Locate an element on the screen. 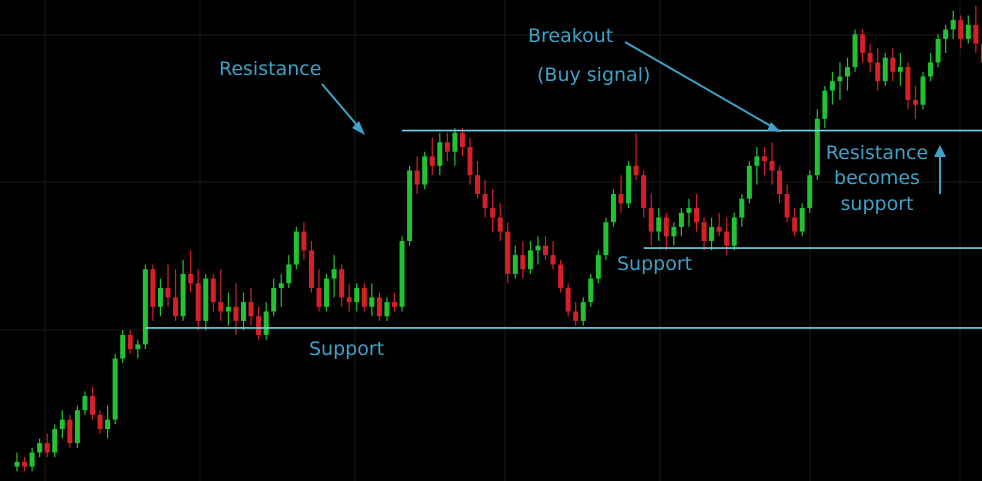 This screenshot has height=481, width=982. buy-signal-label: (Buy signal) is located at coordinates (593, 75).